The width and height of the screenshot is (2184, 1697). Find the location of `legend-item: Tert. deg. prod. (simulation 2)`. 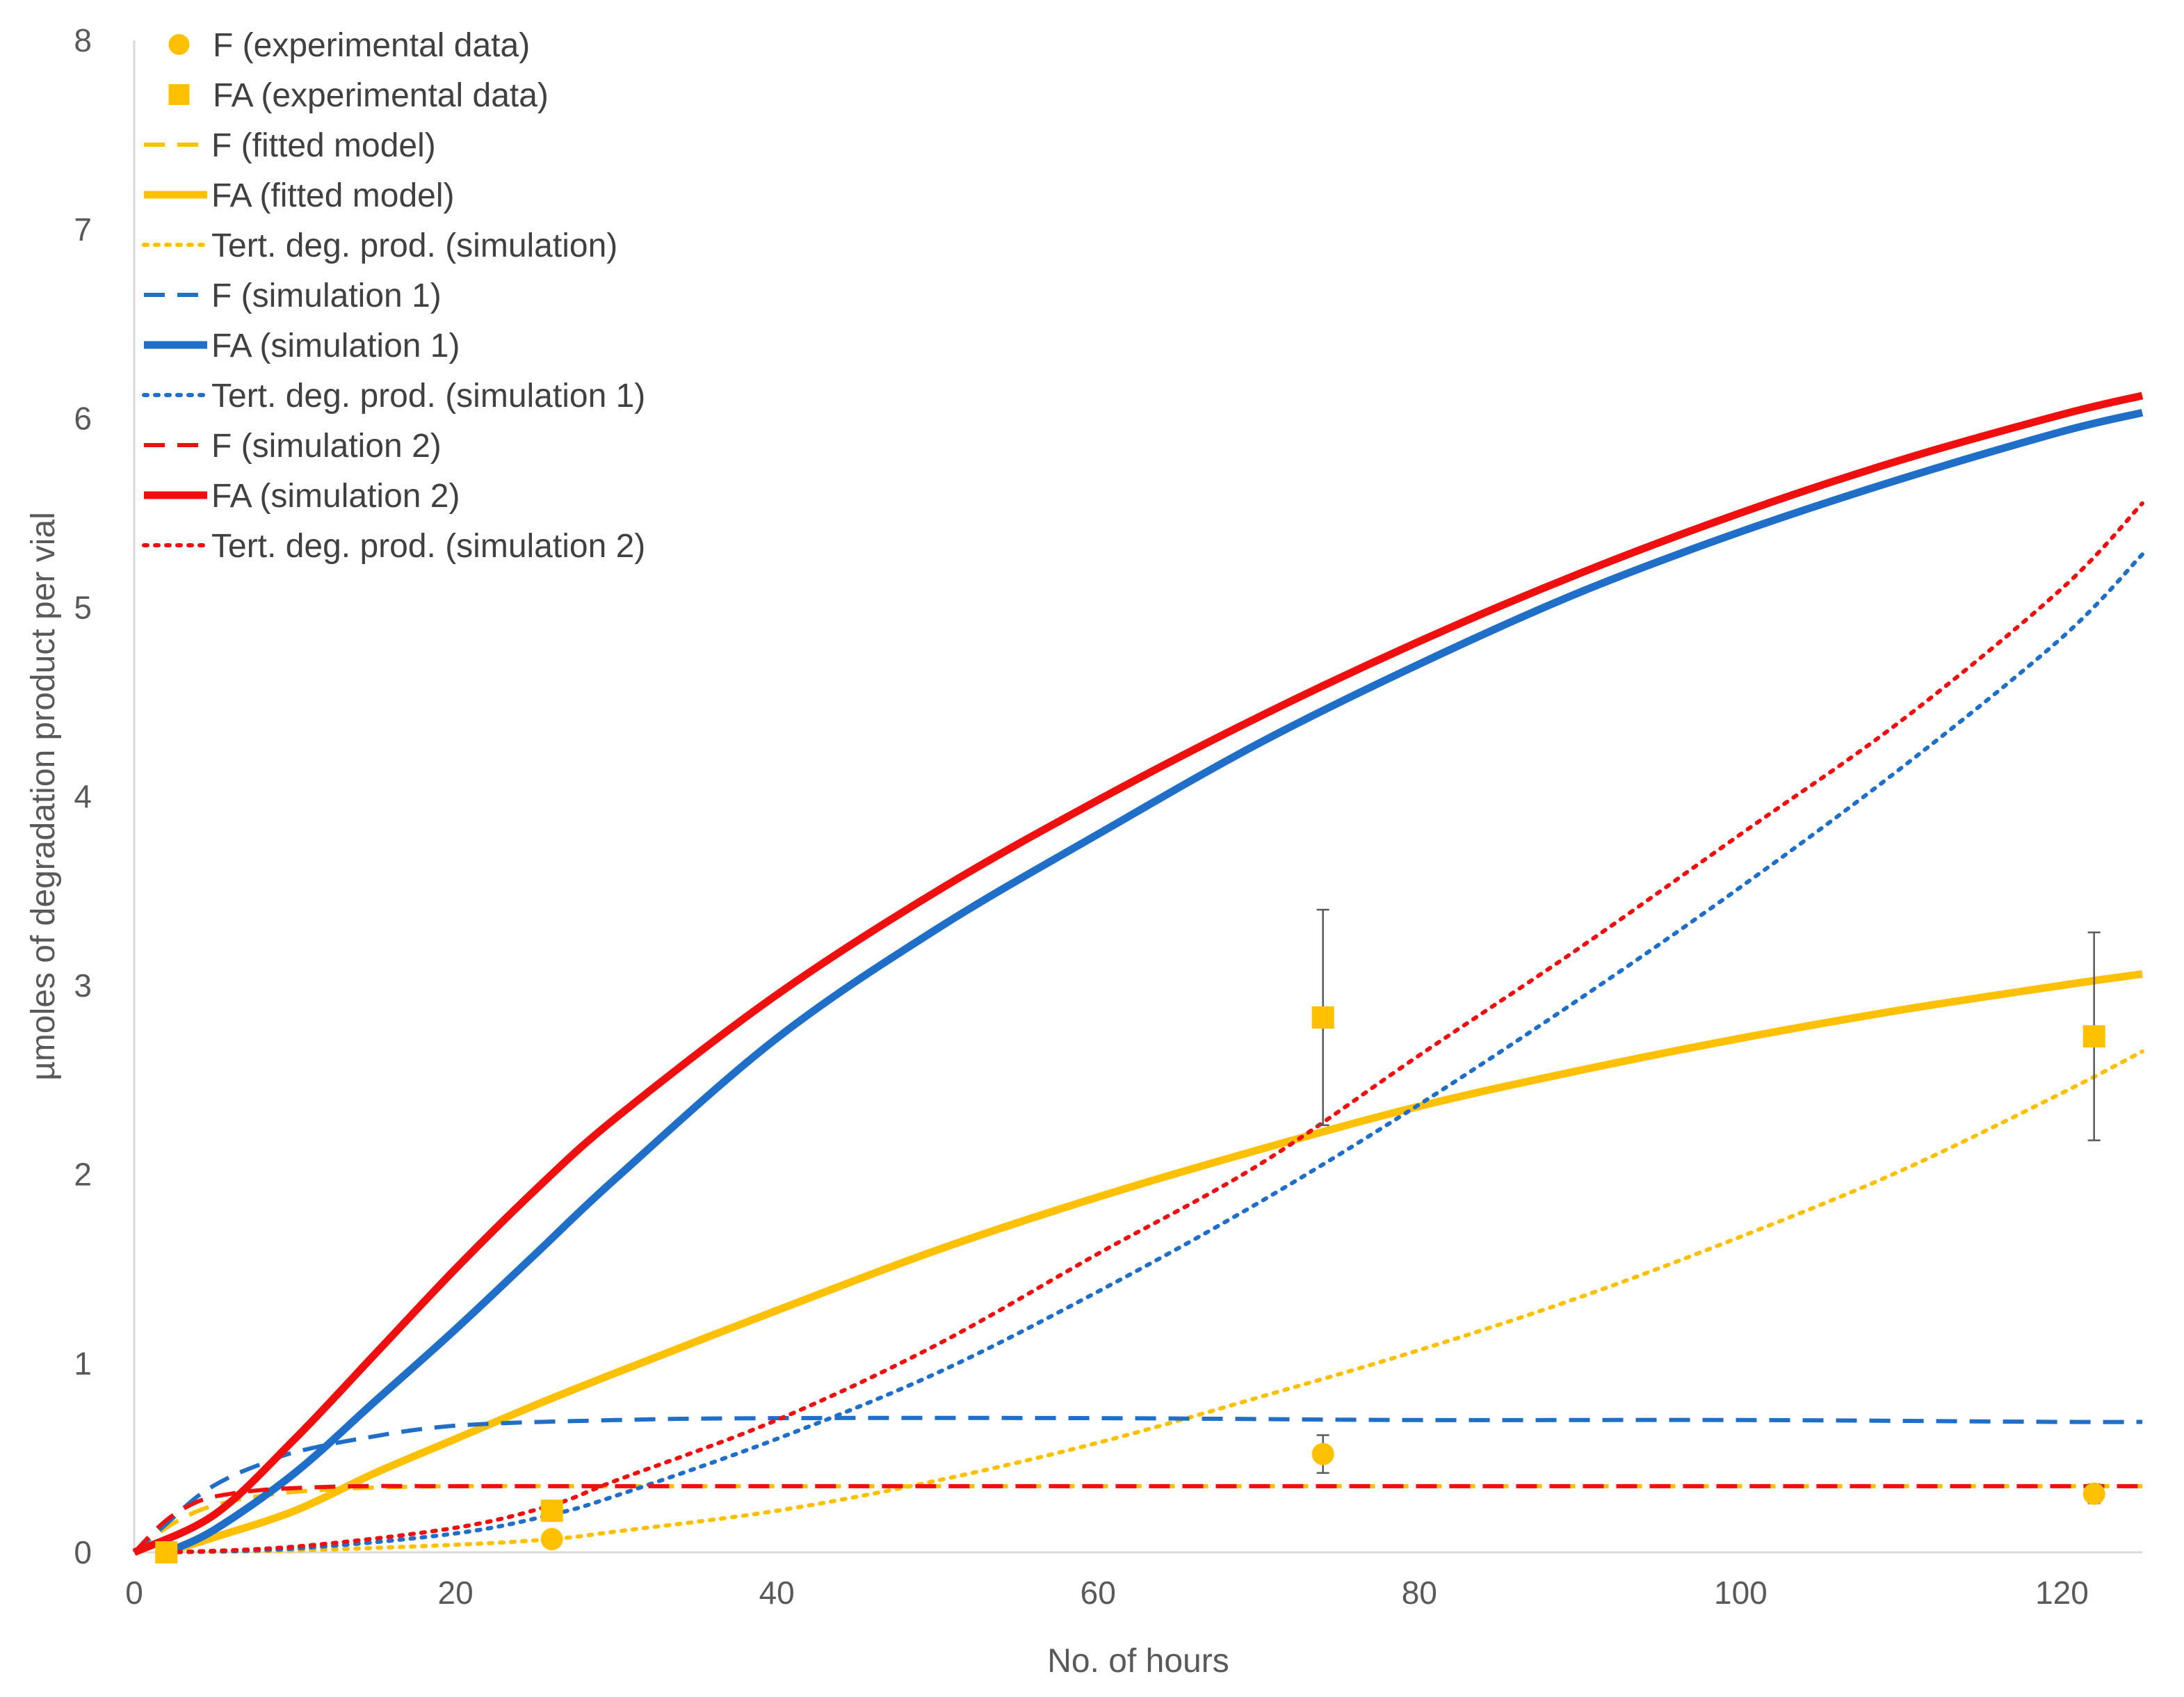

legend-item: Tert. deg. prod. (simulation 2) is located at coordinates (394, 546).